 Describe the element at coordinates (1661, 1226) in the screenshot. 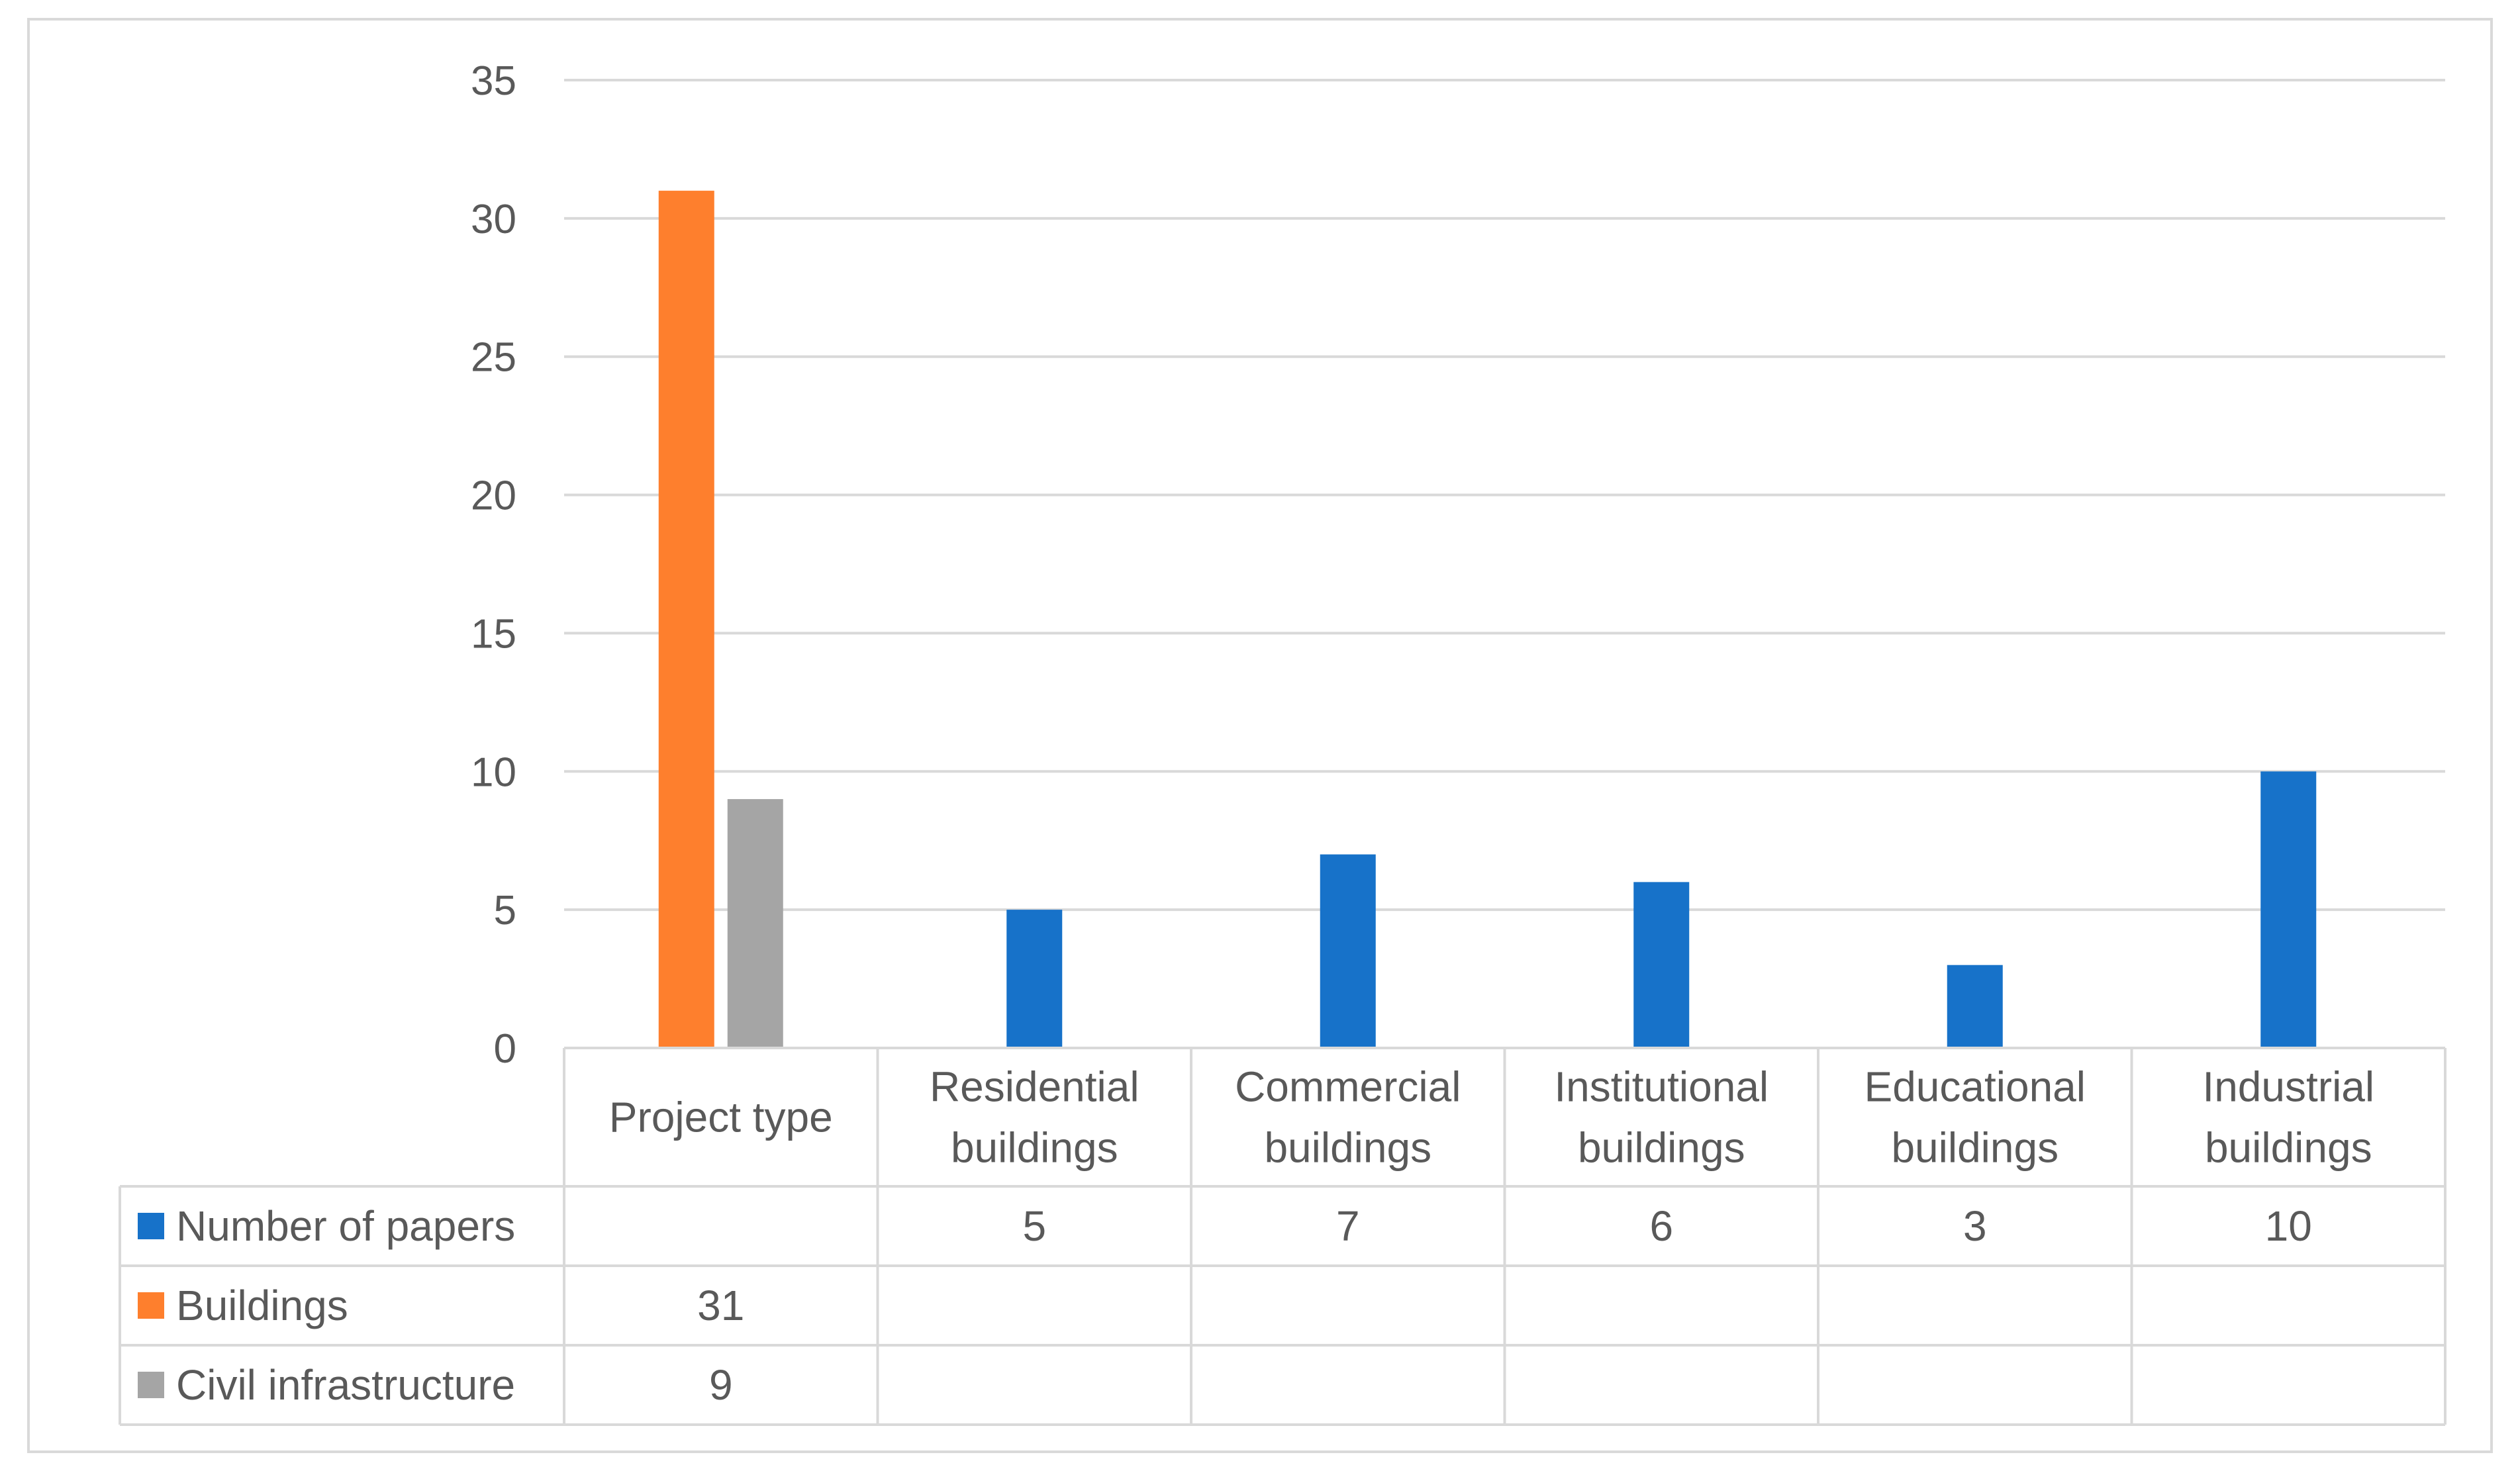

I see `data-table-value: 6` at that location.